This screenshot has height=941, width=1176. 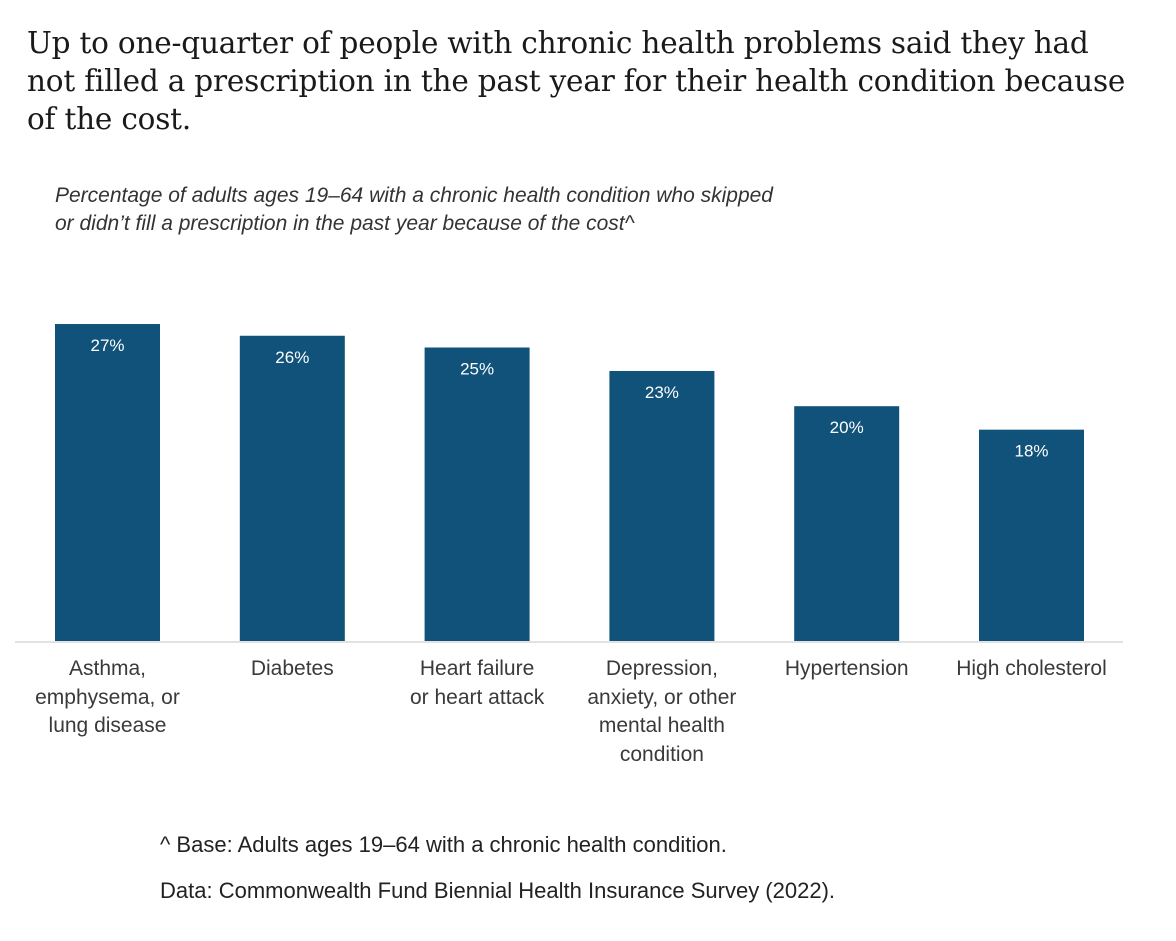 What do you see at coordinates (662, 697) in the screenshot?
I see `category-label-line: anxiety, or other` at bounding box center [662, 697].